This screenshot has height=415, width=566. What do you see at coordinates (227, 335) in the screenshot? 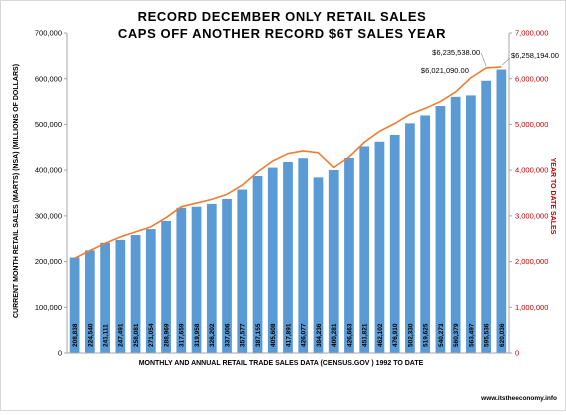
I see `bar-data-label: 337,006` at bounding box center [227, 335].